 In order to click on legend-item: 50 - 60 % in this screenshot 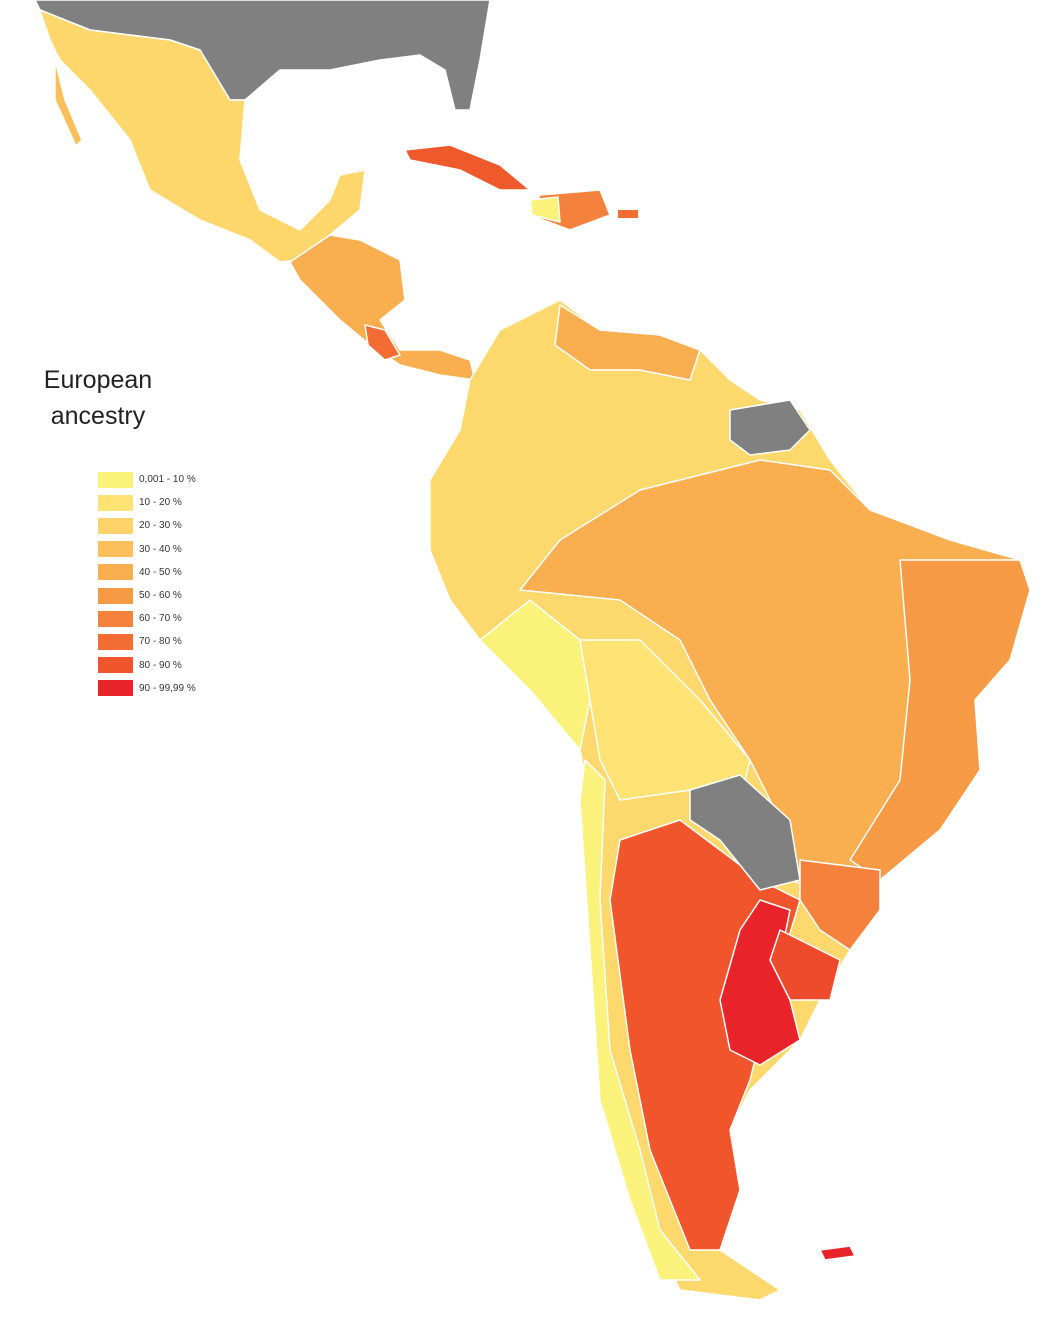, I will do `click(147, 595)`.